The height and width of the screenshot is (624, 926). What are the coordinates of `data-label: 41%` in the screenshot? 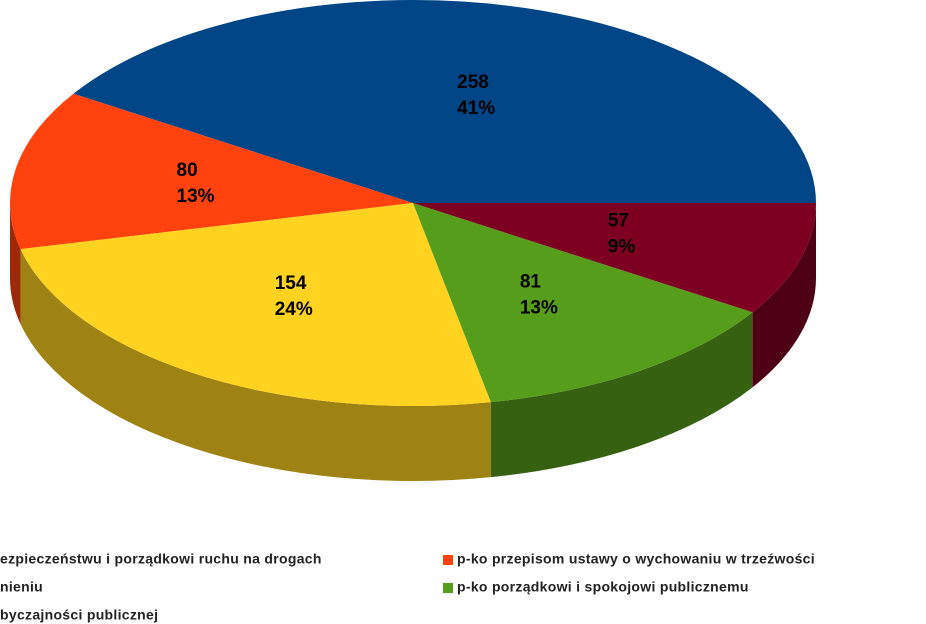 It's located at (476, 108).